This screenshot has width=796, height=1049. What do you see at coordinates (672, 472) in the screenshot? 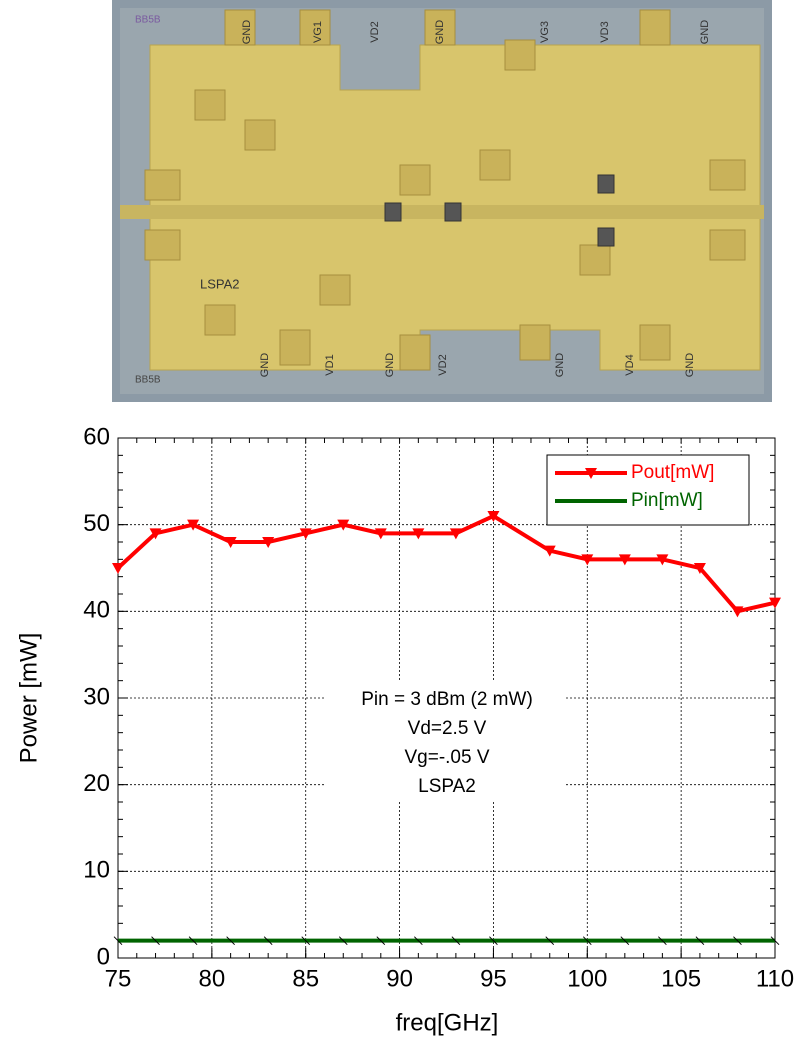
I see `legend-label: Pout[mW]` at bounding box center [672, 472].